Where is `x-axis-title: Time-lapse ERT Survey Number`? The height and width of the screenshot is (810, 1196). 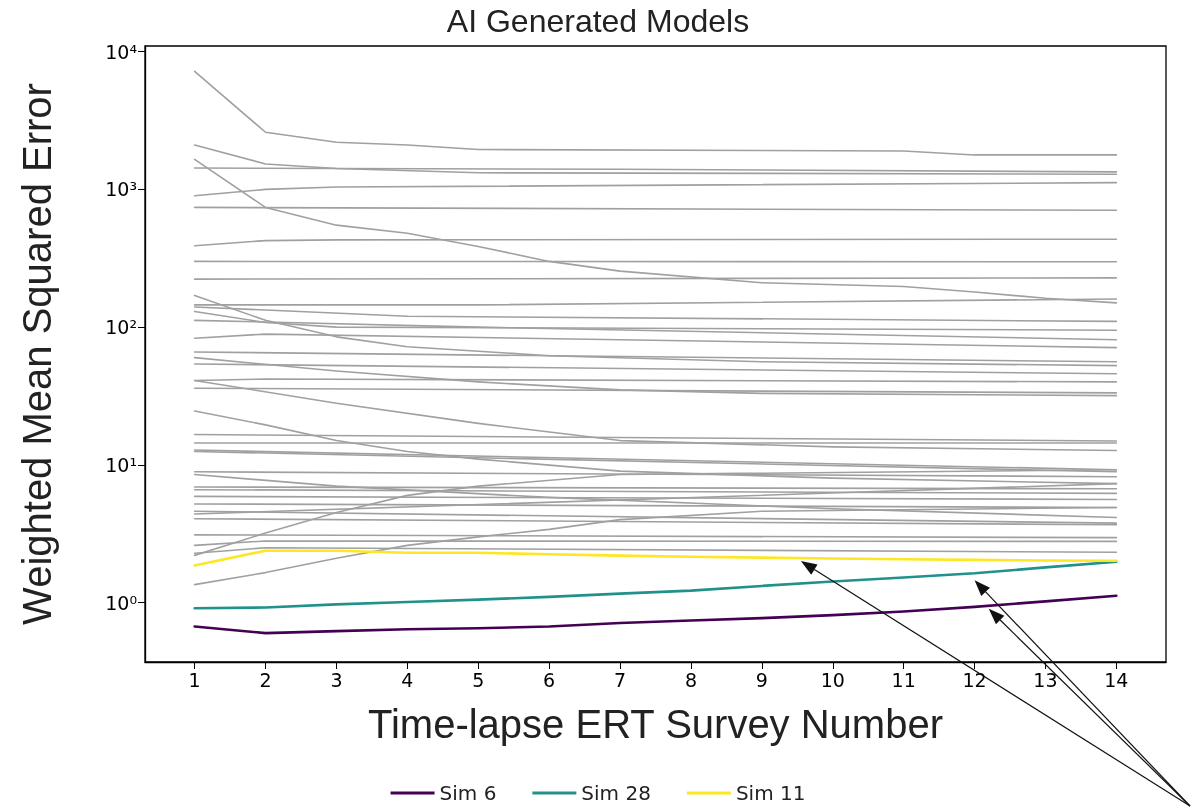
x-axis-title: Time-lapse ERT Survey Number is located at coordinates (655, 724).